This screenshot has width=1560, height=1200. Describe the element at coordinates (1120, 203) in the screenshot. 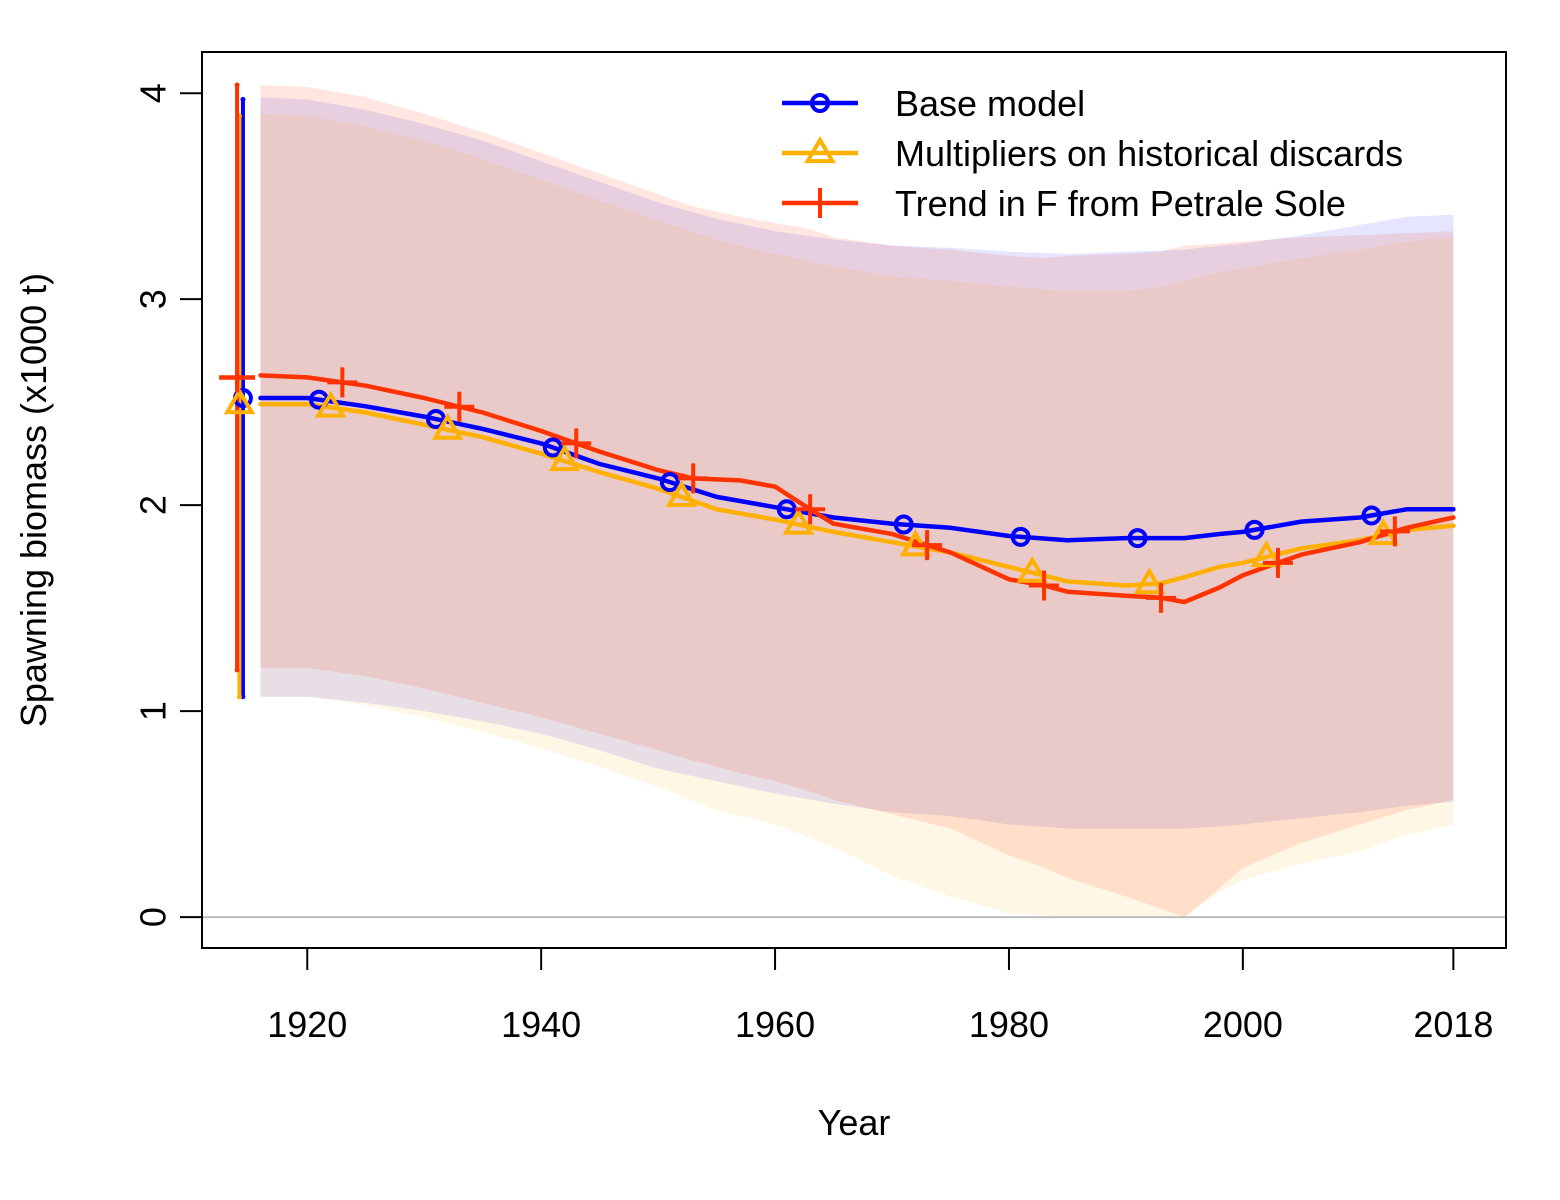

I see `legend-label-3: Trend in F from Petrale Sole` at that location.